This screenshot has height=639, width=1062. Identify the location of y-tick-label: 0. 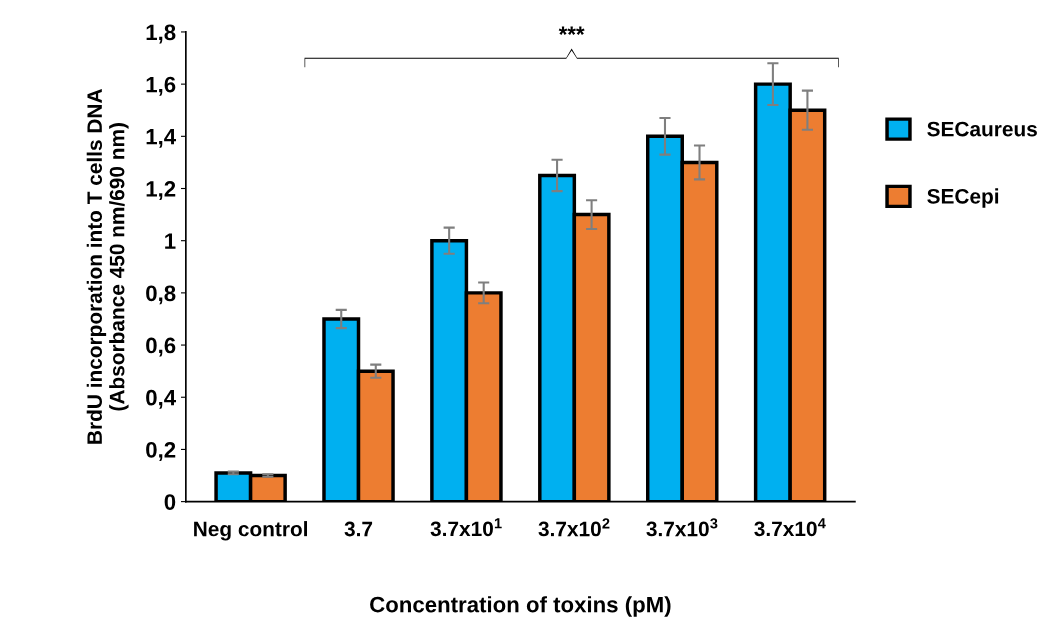
(170, 502).